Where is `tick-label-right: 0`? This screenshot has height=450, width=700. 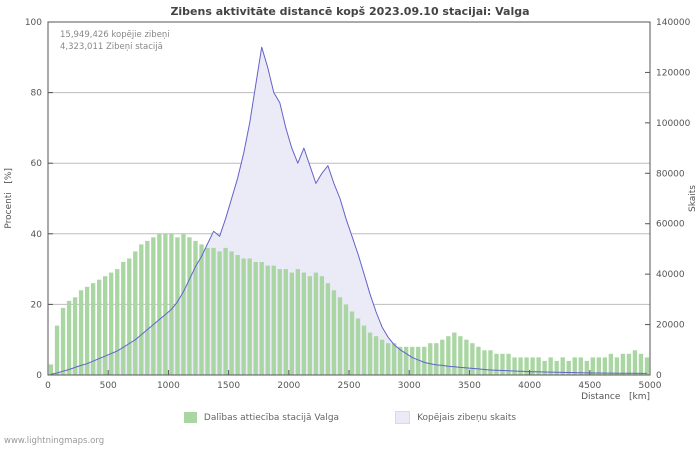
tick-label-right: 0 is located at coordinates (659, 376).